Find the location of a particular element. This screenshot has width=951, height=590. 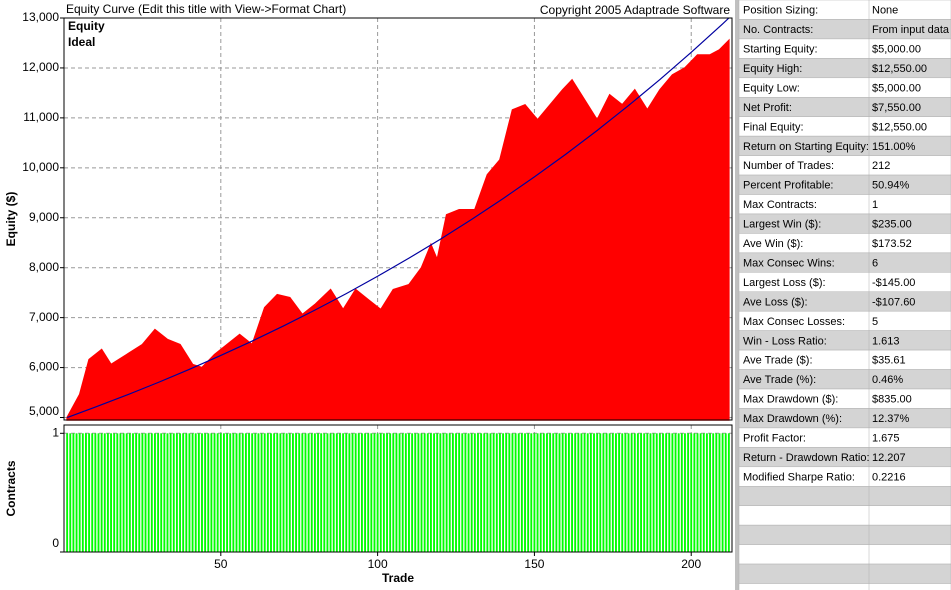

y-tick-label: 6,000 is located at coordinates (44, 367).